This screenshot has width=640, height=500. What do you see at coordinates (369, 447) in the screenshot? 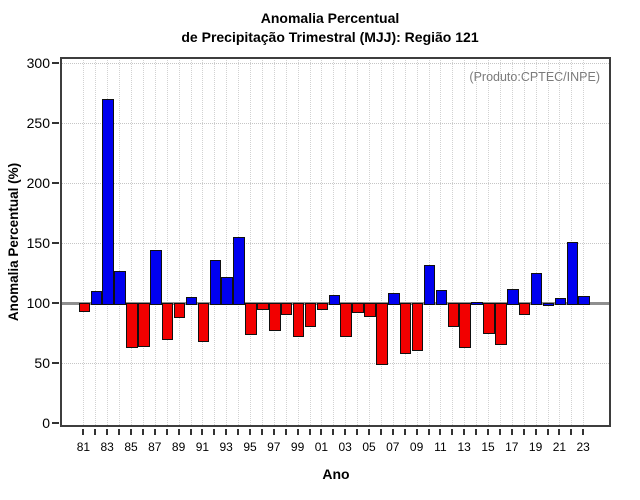
I see `x-tick-label-05: 05` at bounding box center [369, 447].